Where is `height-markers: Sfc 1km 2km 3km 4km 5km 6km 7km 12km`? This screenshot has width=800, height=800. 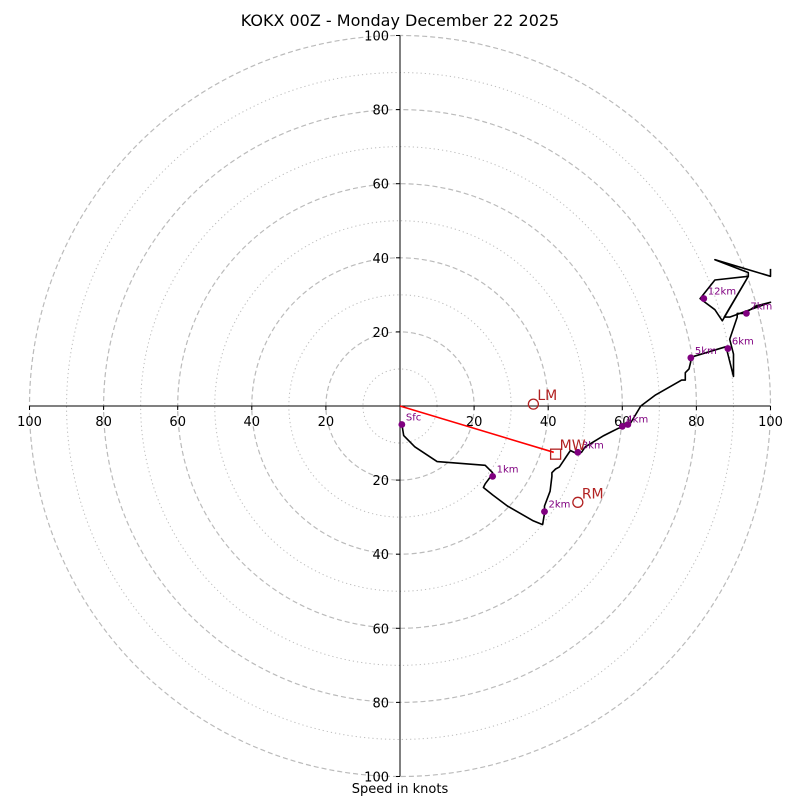 height-markers: Sfc 1km 2km 3km 4km 5km 6km 7km 12km is located at coordinates (585, 401).